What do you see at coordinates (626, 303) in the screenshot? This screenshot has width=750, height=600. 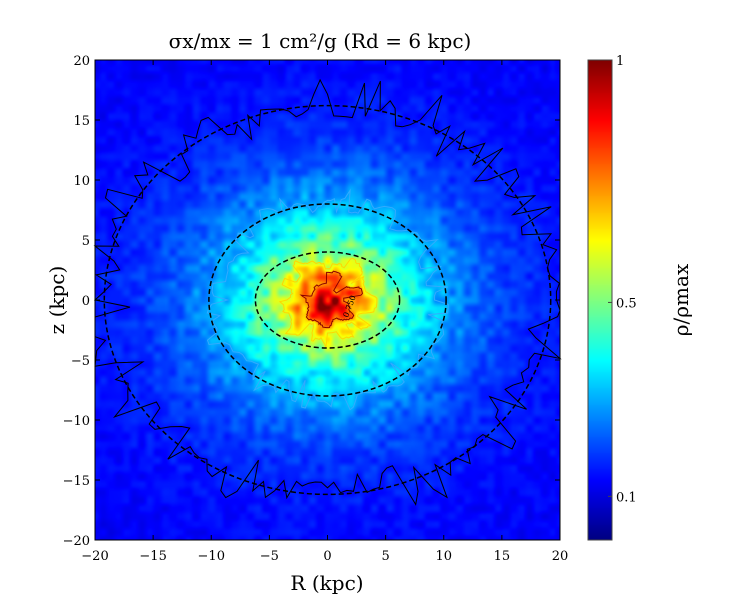 I see `colorbar-tick-label: 0.5` at bounding box center [626, 303].